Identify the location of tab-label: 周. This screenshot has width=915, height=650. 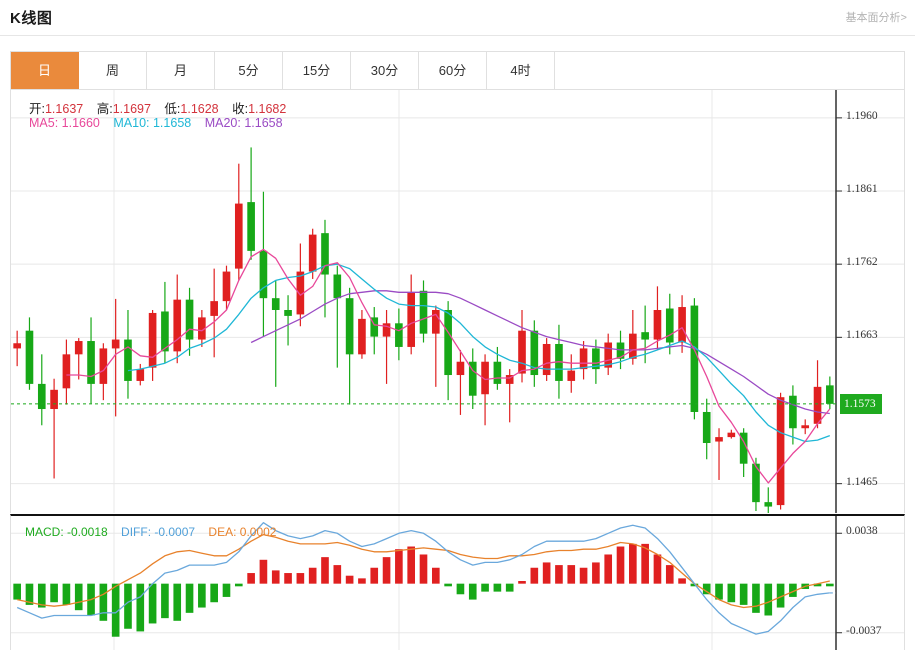
(112, 70).